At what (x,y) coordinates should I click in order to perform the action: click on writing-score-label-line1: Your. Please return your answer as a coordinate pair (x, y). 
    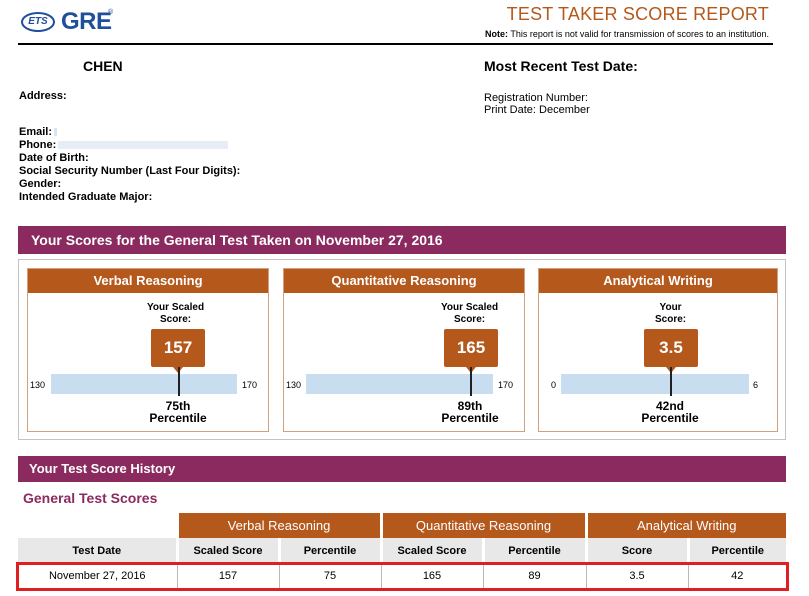
    Looking at the image, I should click on (670, 307).